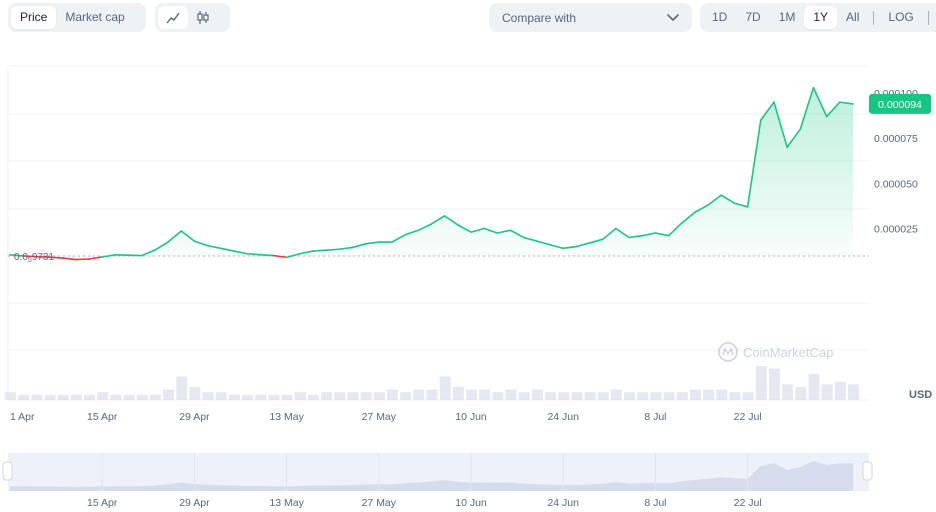 The height and width of the screenshot is (512, 936). Describe the element at coordinates (720, 17) in the screenshot. I see `range-1d: 1D` at that location.